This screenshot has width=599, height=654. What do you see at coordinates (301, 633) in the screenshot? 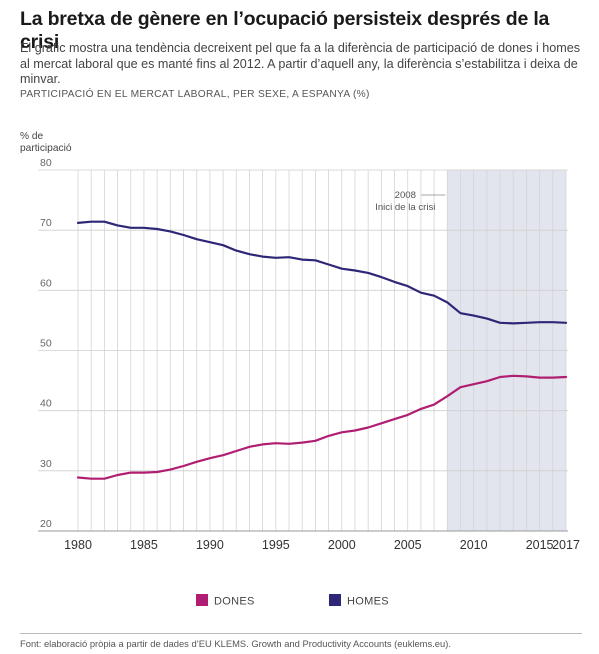
I see `footer-rule` at bounding box center [301, 633].